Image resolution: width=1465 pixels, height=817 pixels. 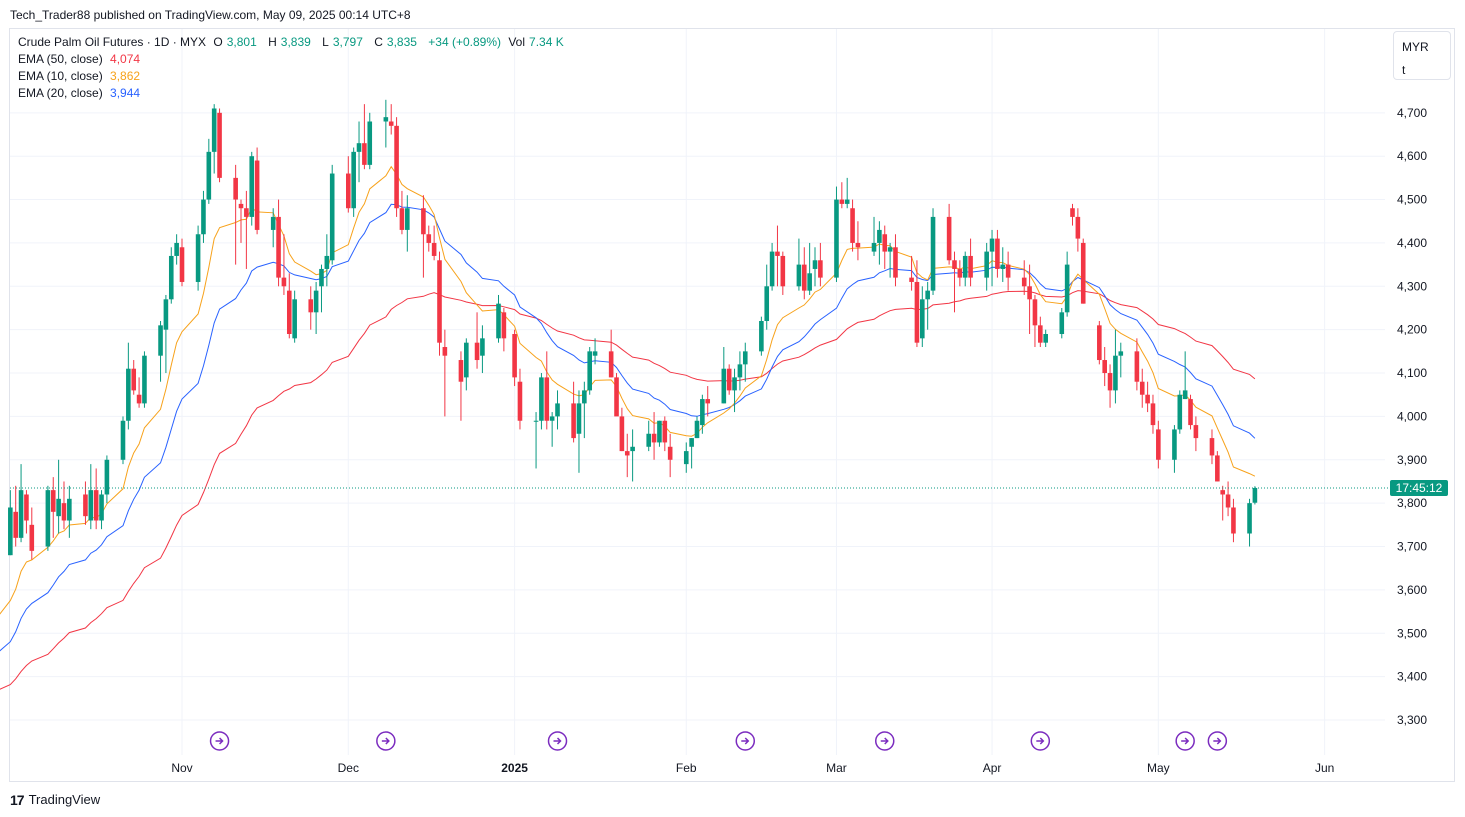 What do you see at coordinates (1422, 55) in the screenshot?
I see `unit-selector: MYR t` at bounding box center [1422, 55].